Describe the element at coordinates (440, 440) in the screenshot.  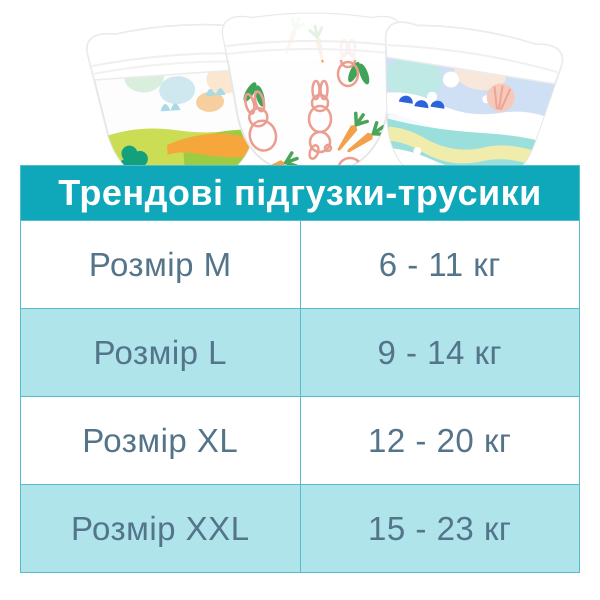
I see `weight-cell: 12 - 20 кг` at that location.